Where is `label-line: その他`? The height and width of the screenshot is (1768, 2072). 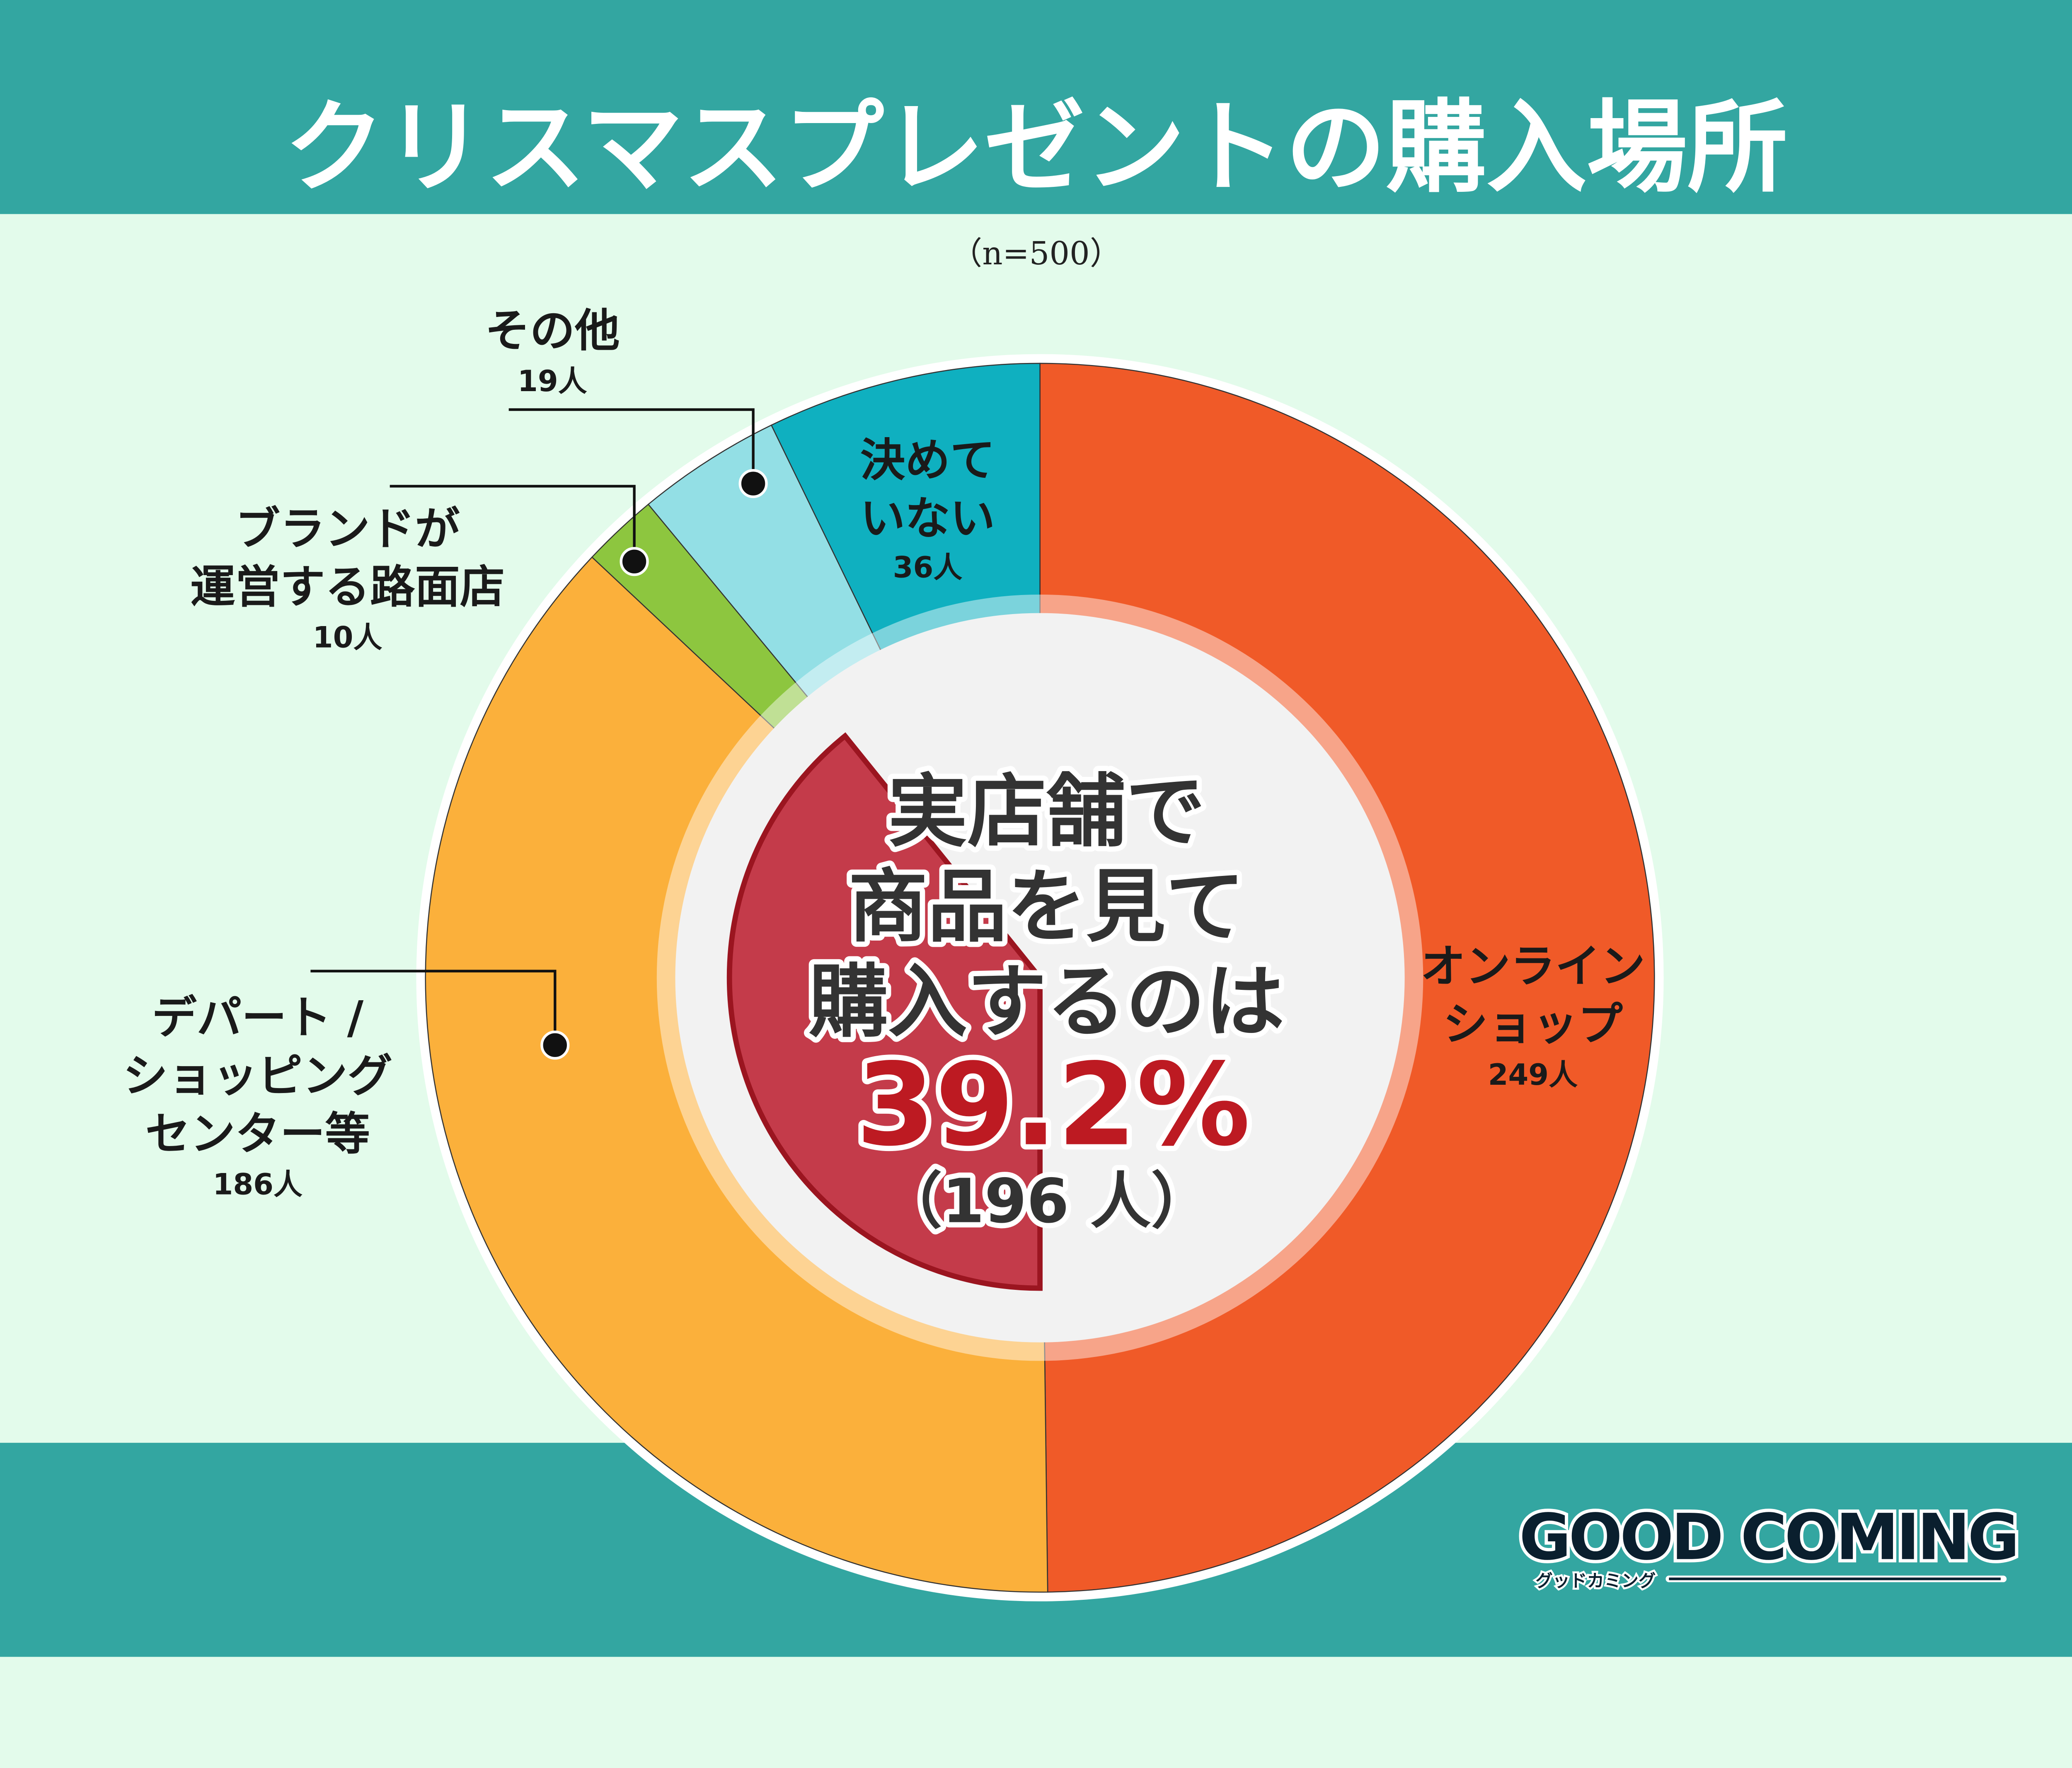 label-line: その他 is located at coordinates (552, 330).